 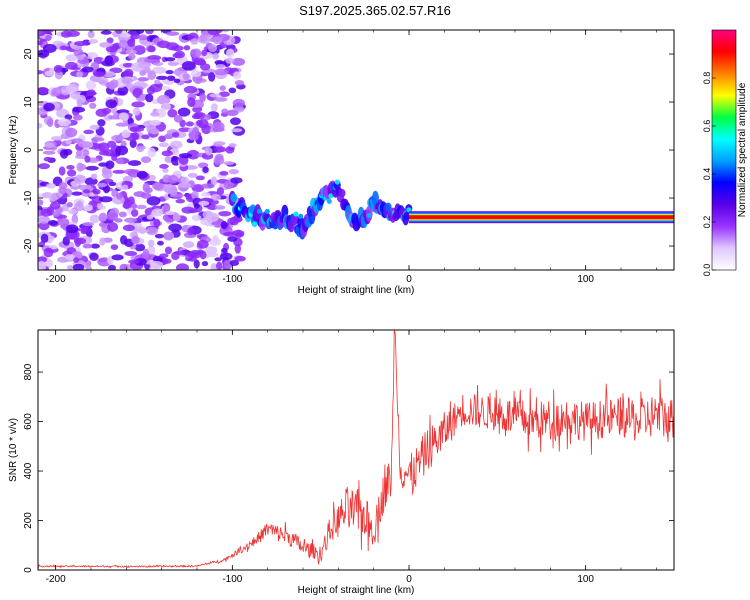 I want to click on colorbar-tick-label: 0.2, so click(x=707, y=222).